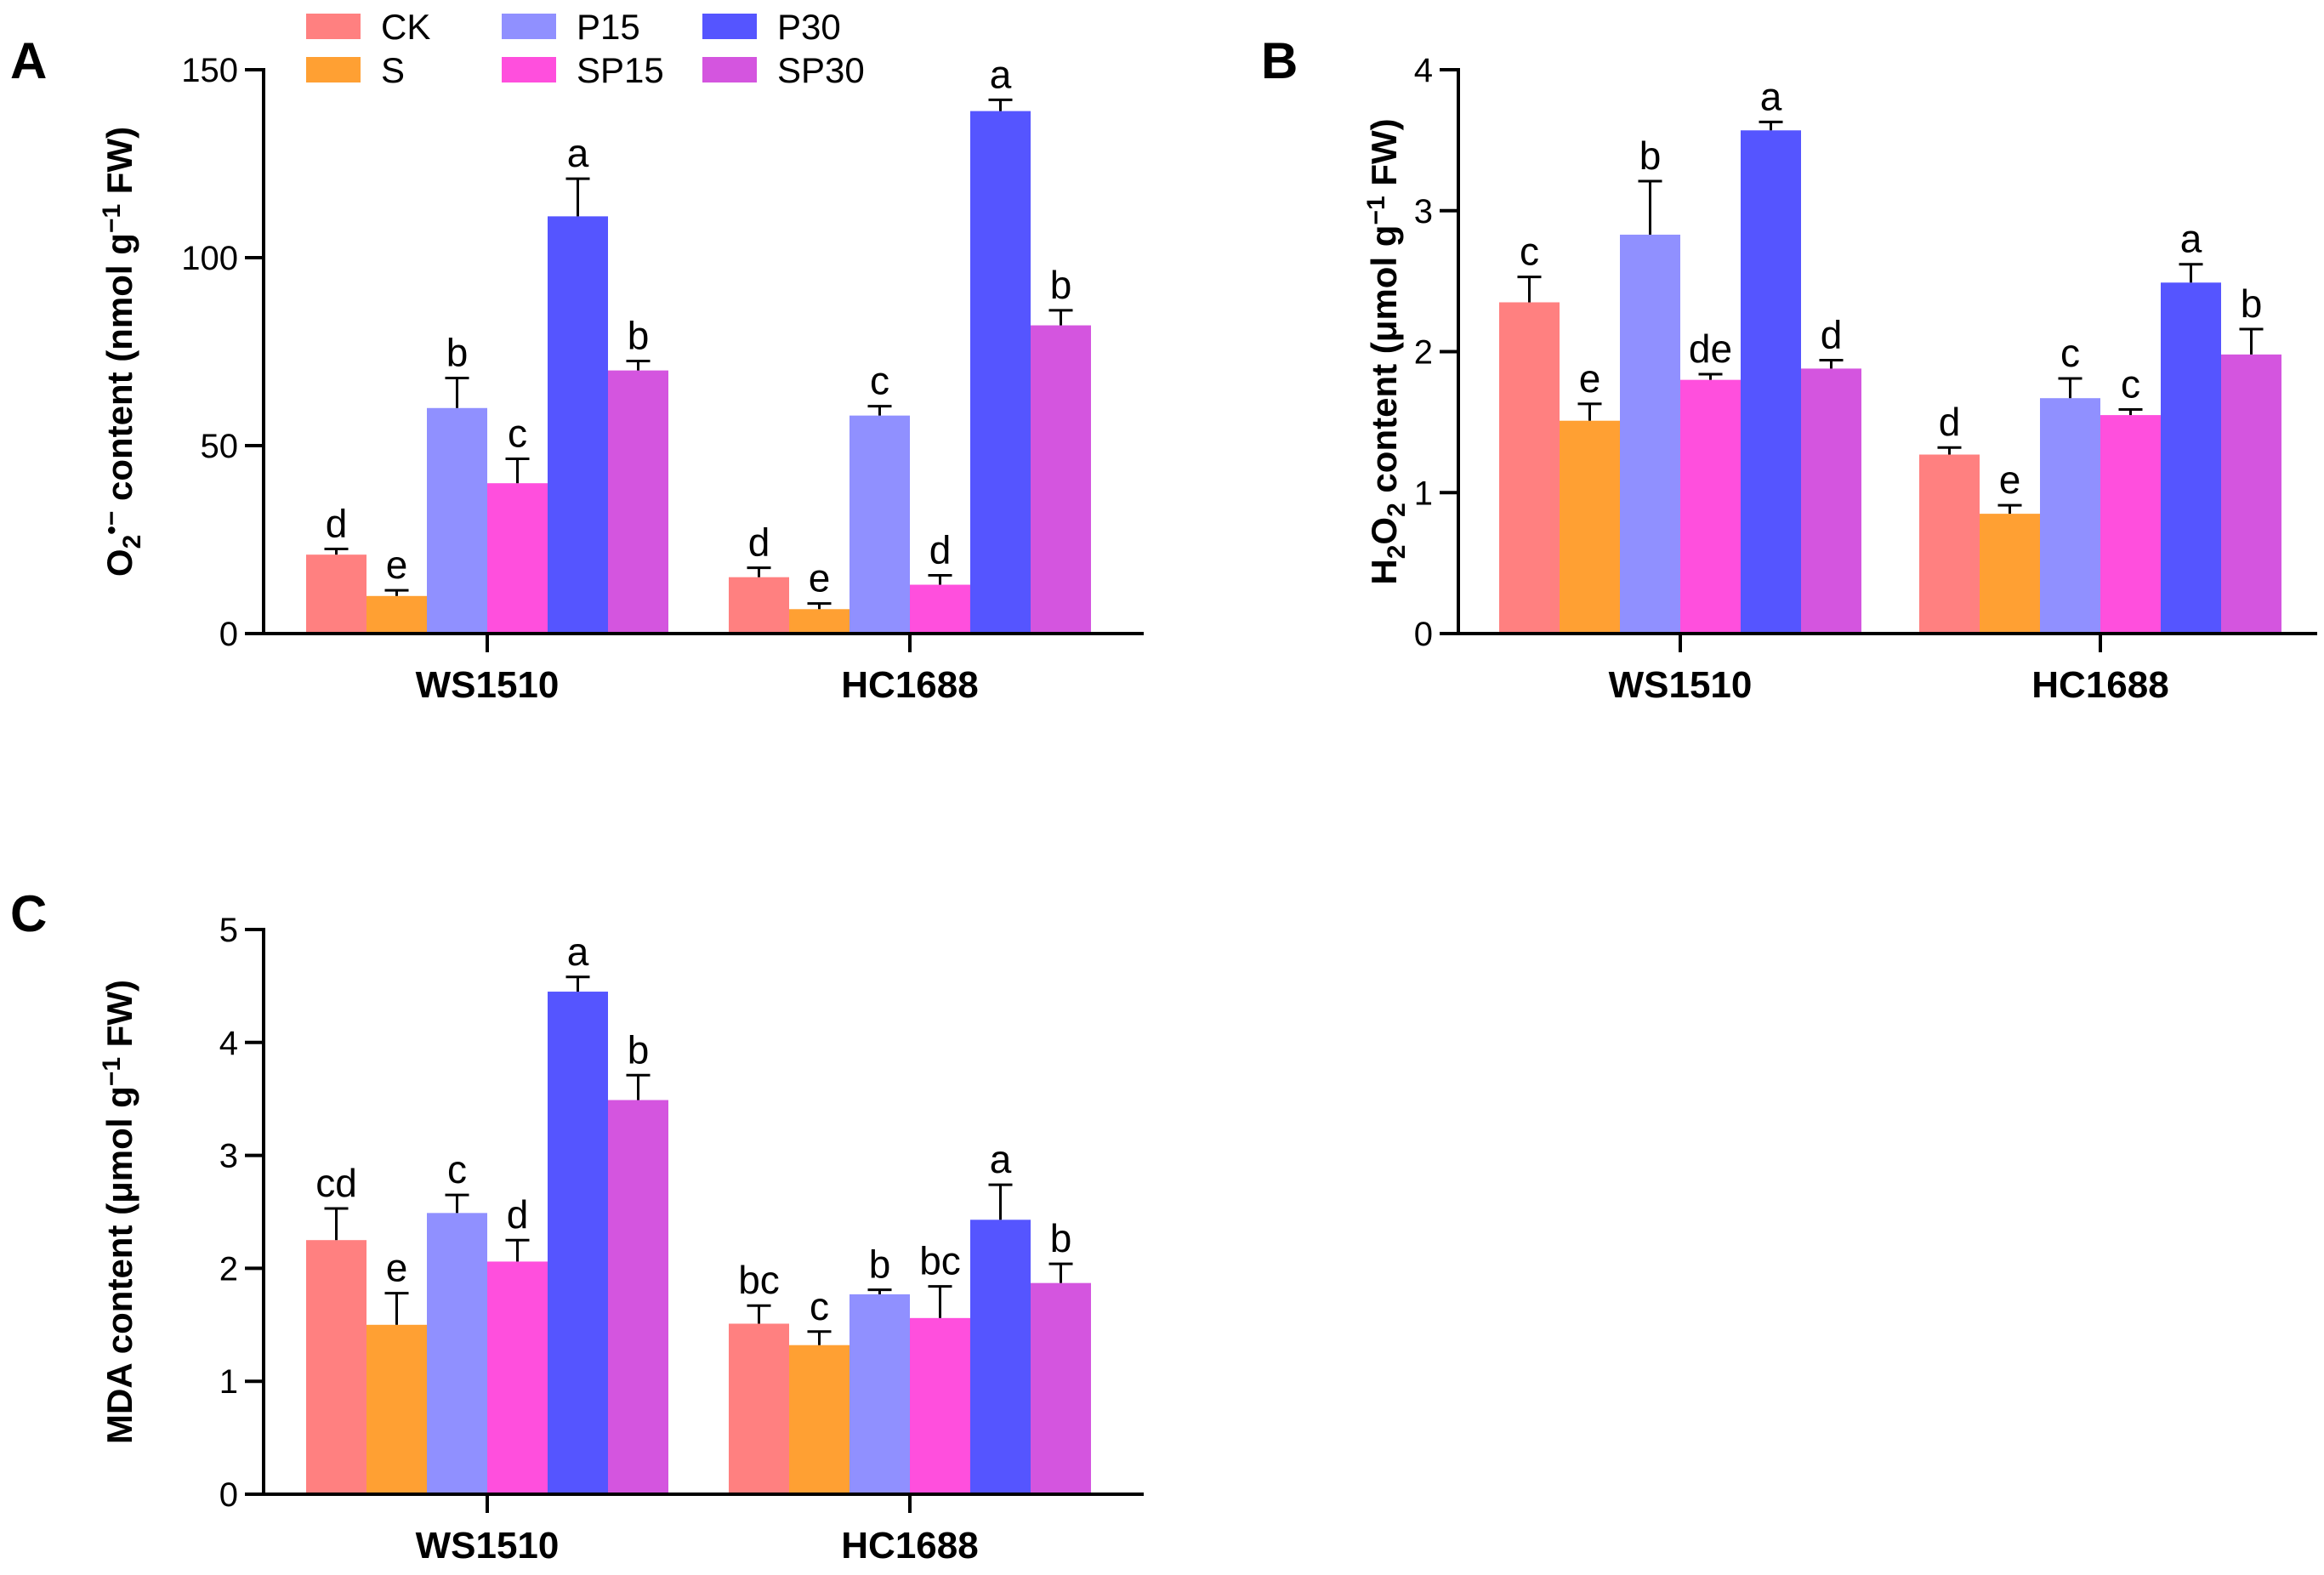 The height and width of the screenshot is (1575, 2324). I want to click on y-tick-label: 50, so click(220, 446).